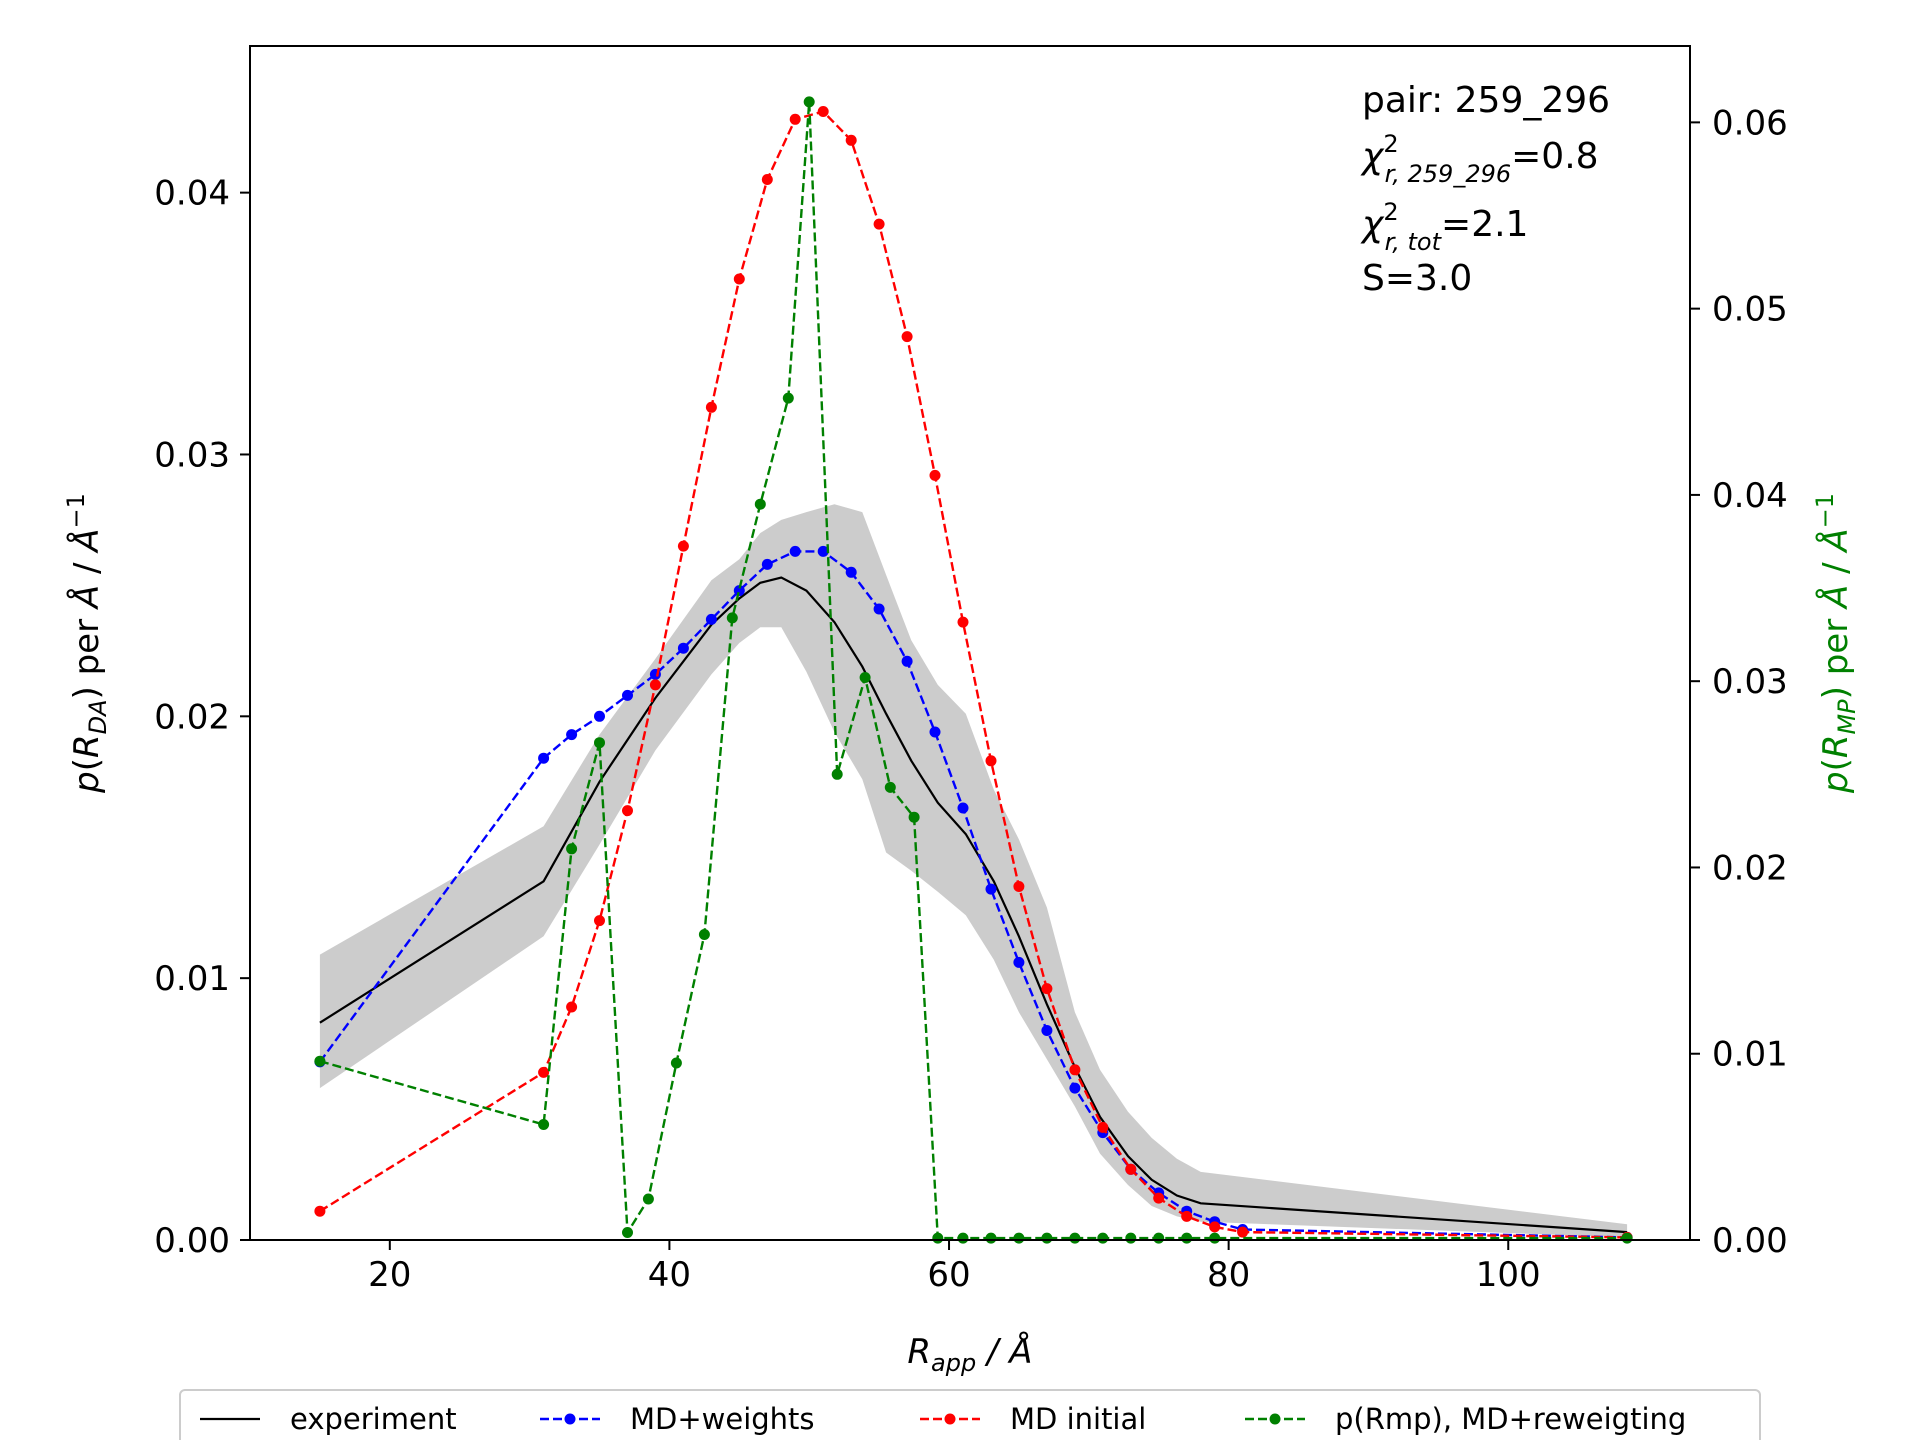  I want to click on y2-ticks: 0.00 0.01 0.02 0.03 0.04 0.05 0.06, so click(1739, 682).